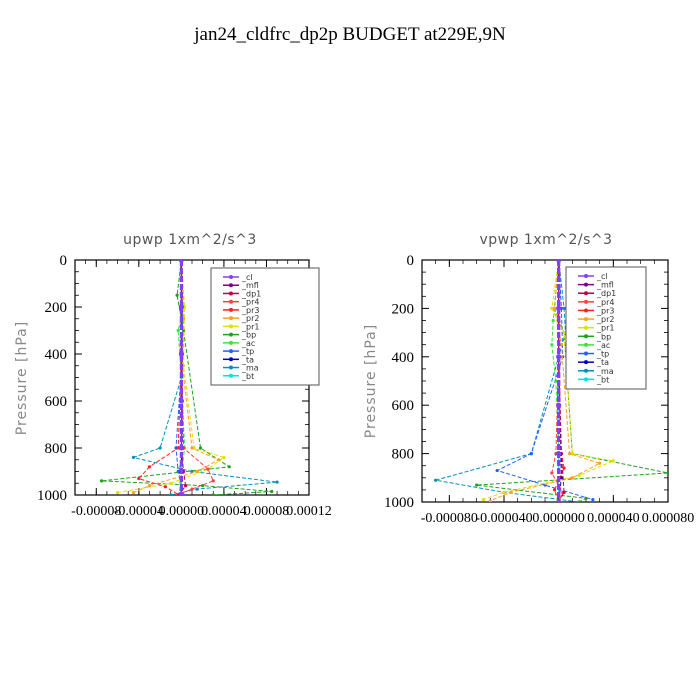 The image size is (700, 700). Describe the element at coordinates (267, 511) in the screenshot. I see `x-tick-label: 0.00008` at that location.